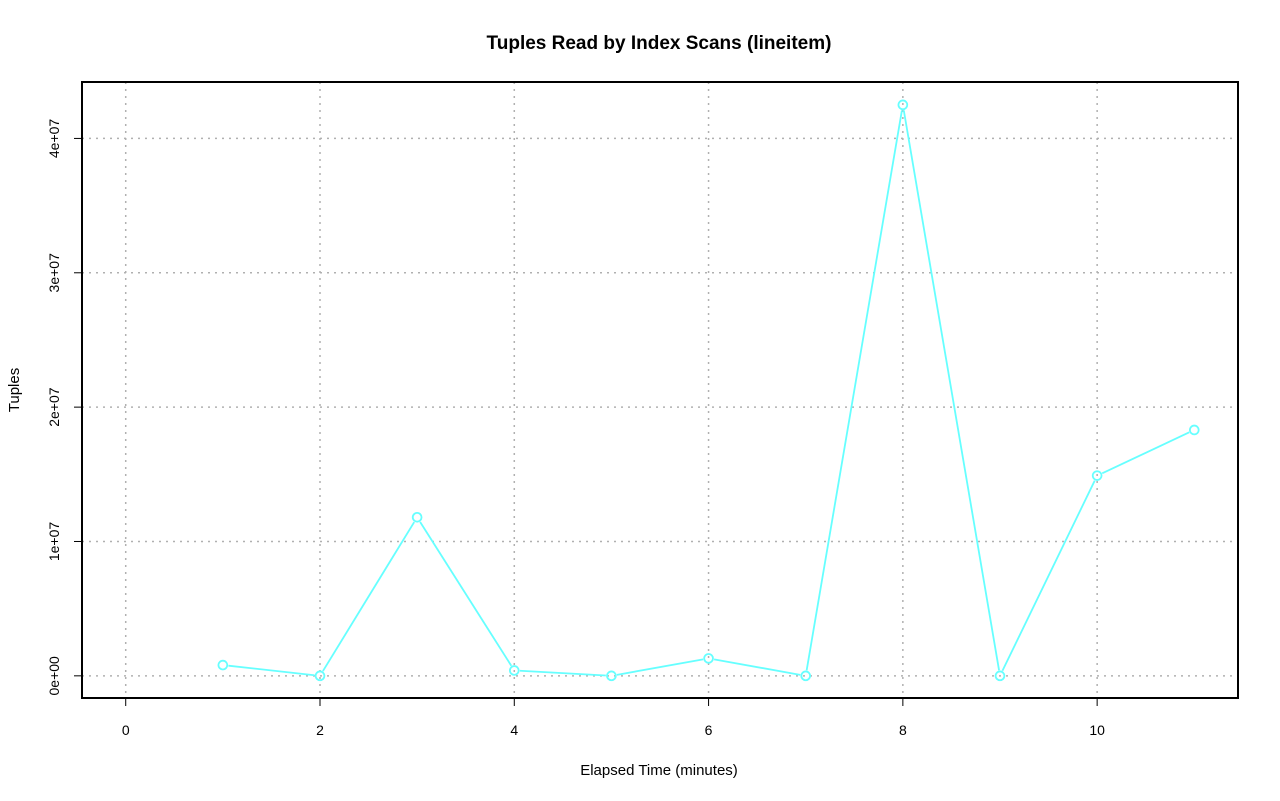 The image size is (1280, 801). What do you see at coordinates (659, 770) in the screenshot?
I see `x-axis-label: Elapsed Time (minutes)` at bounding box center [659, 770].